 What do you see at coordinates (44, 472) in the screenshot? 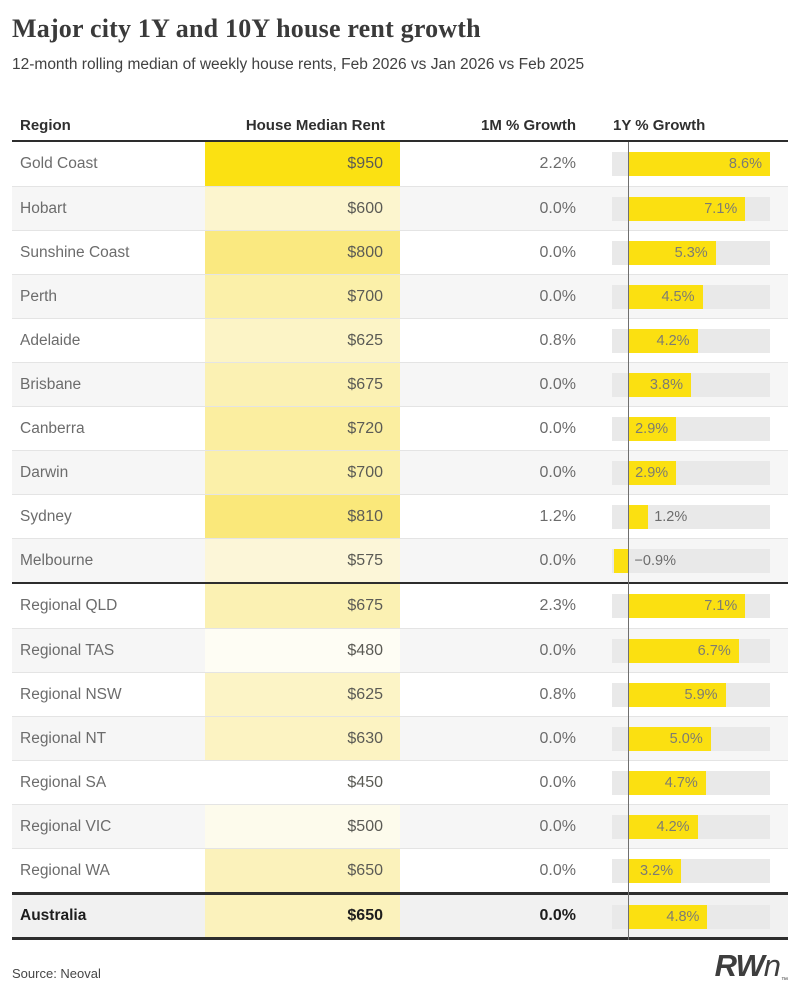
I see `region-cell: Darwin` at bounding box center [44, 472].